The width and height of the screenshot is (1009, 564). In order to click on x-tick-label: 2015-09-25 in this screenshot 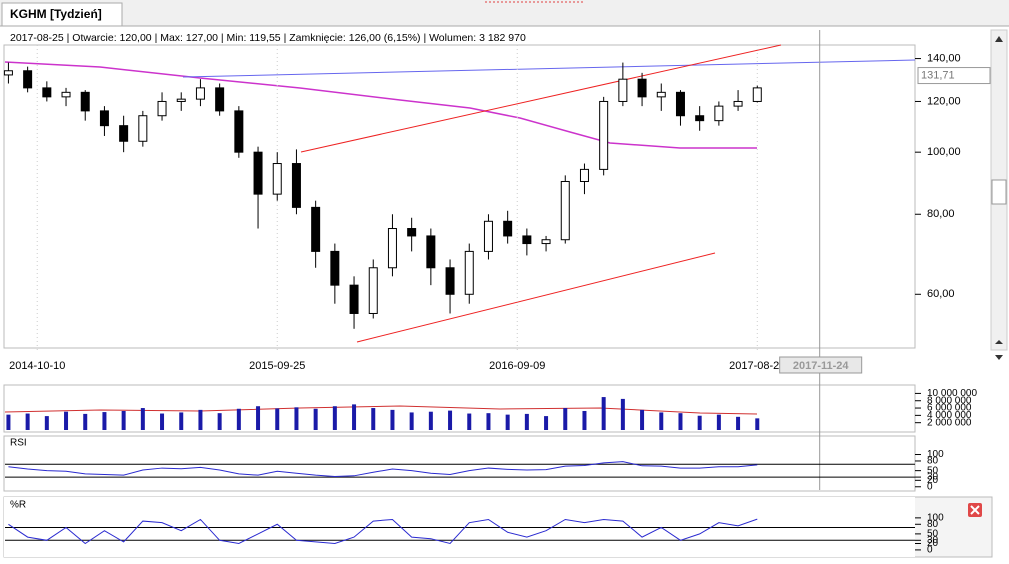, I will do `click(277, 366)`.